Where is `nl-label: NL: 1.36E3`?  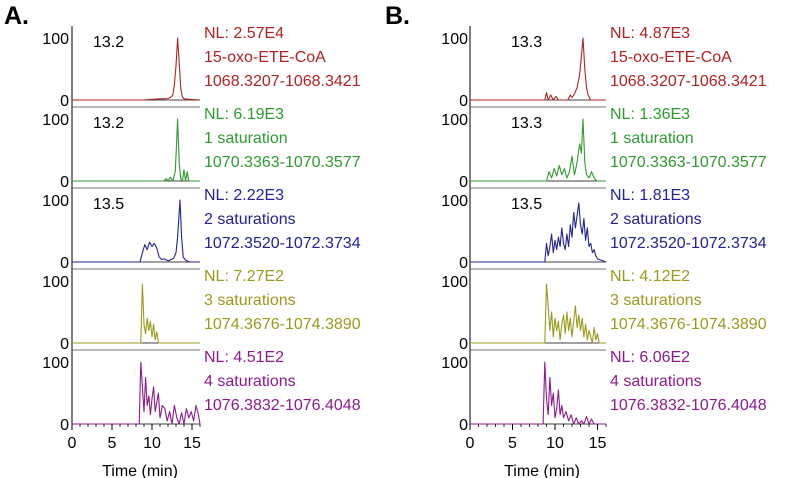 nl-label: NL: 1.36E3 is located at coordinates (650, 114).